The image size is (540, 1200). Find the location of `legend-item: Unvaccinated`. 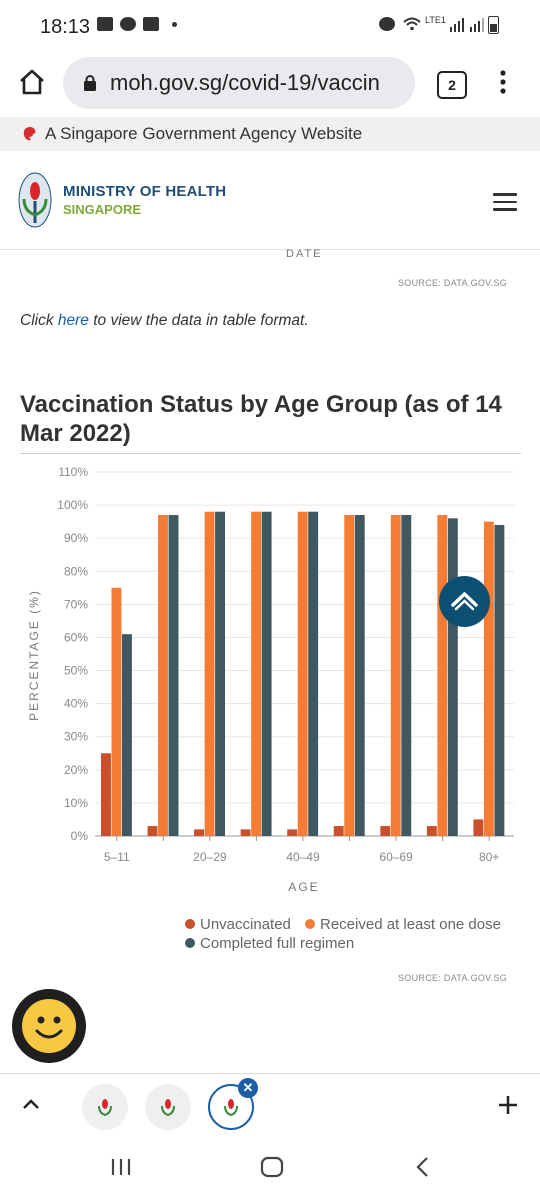

legend-item: Unvaccinated is located at coordinates (238, 924).